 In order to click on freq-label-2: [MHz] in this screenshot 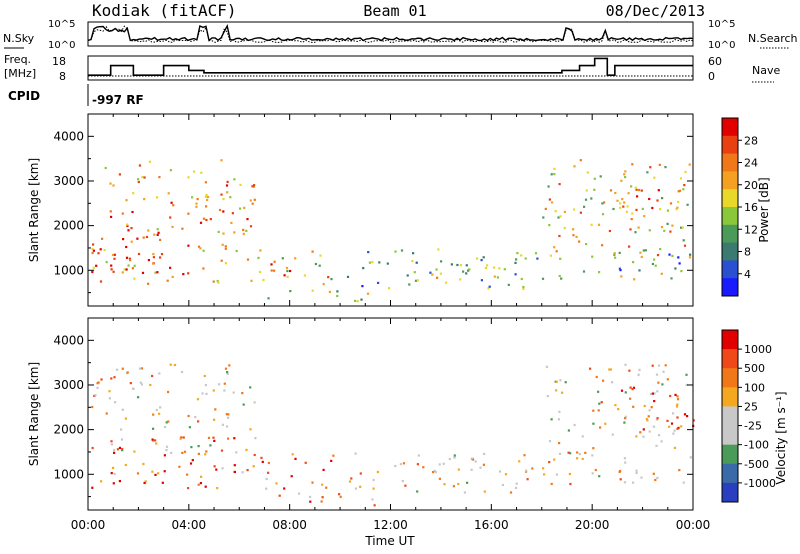, I will do `click(20, 73)`.